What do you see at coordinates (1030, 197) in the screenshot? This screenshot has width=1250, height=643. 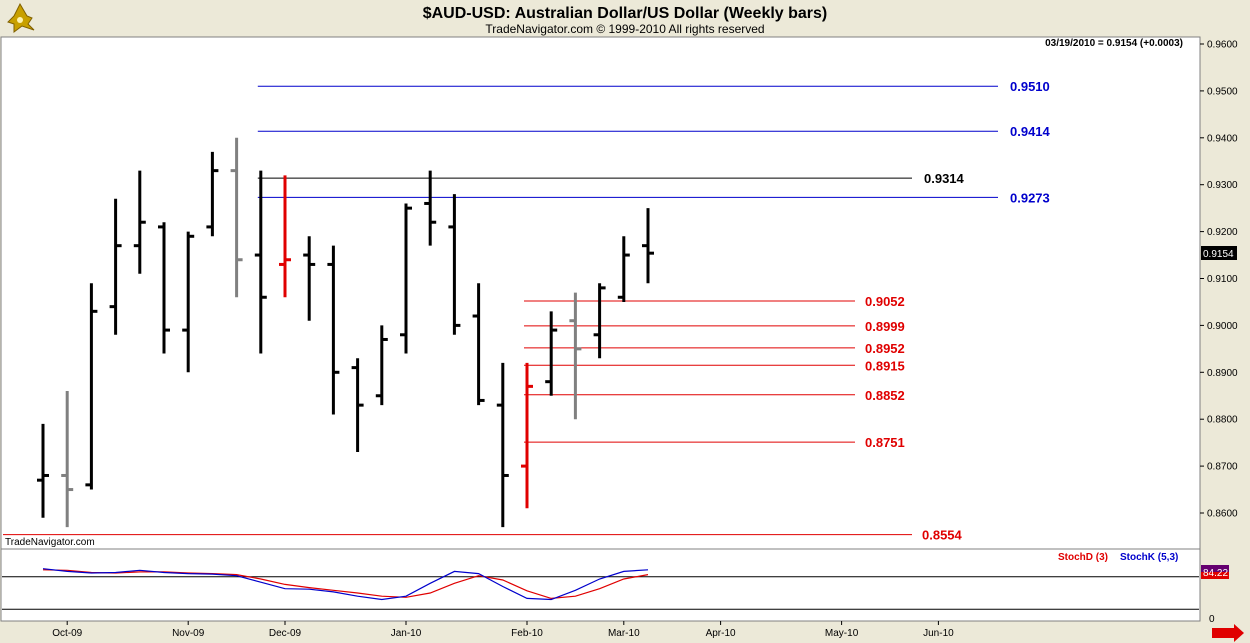 I see `level-label: 0.9273` at bounding box center [1030, 197].